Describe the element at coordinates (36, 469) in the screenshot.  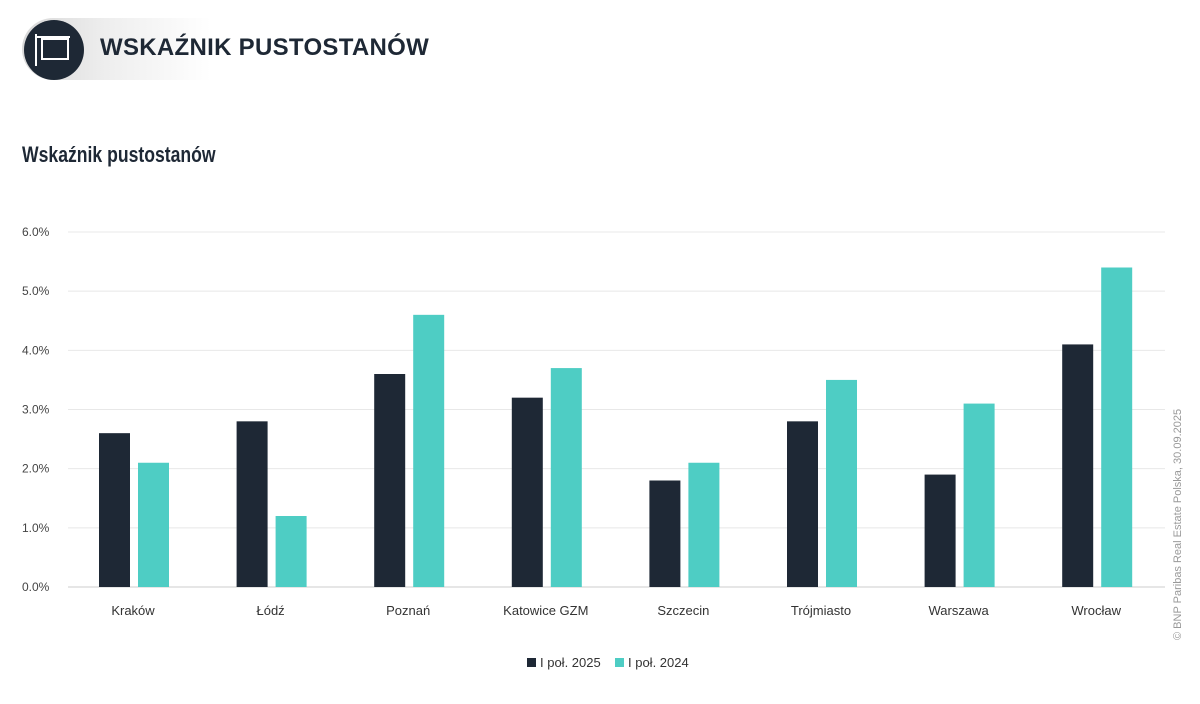
I see `y-tick-label: 2.0%` at that location.